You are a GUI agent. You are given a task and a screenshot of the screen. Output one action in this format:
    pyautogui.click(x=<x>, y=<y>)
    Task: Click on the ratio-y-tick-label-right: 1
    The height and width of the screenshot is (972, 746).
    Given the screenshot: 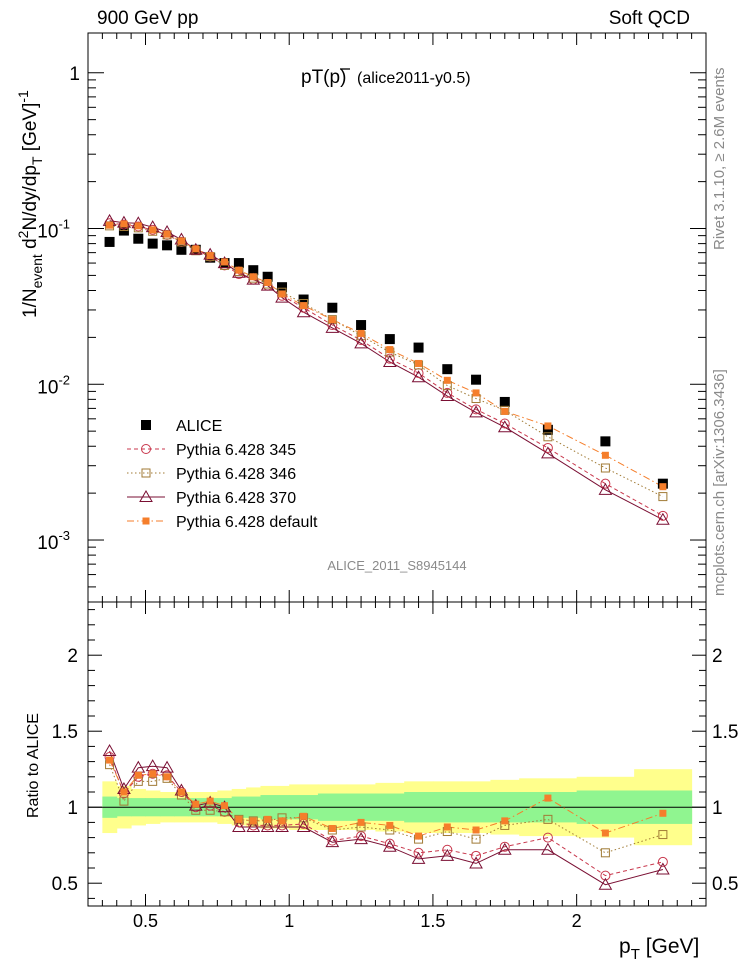 What is the action you would take?
    pyautogui.click(x=717, y=808)
    